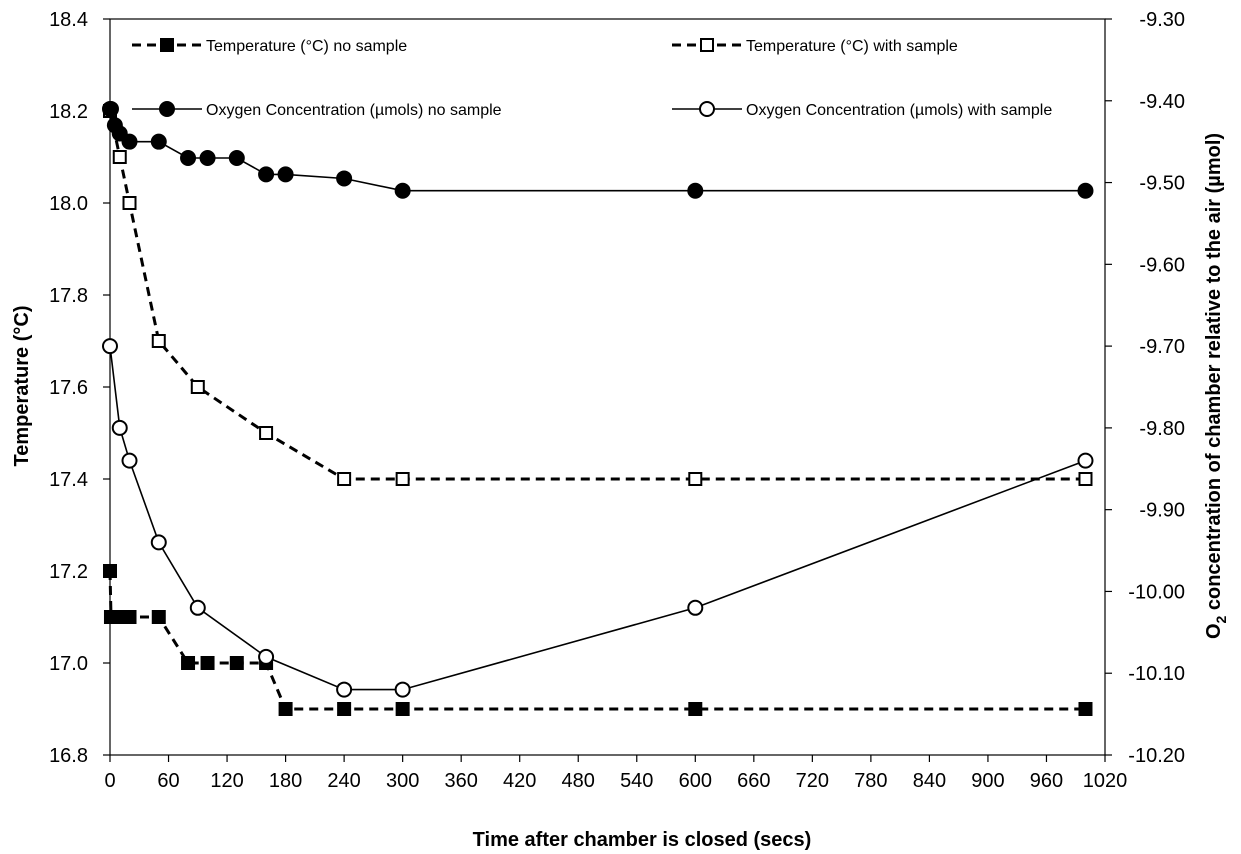  I want to click on x-tick-label: 180, so click(285, 781).